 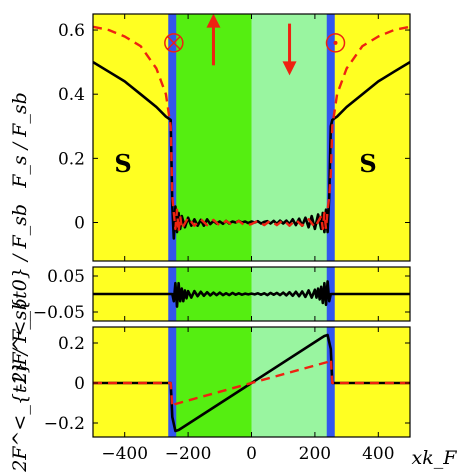 I want to click on panel-middle, so click(x=251, y=294).